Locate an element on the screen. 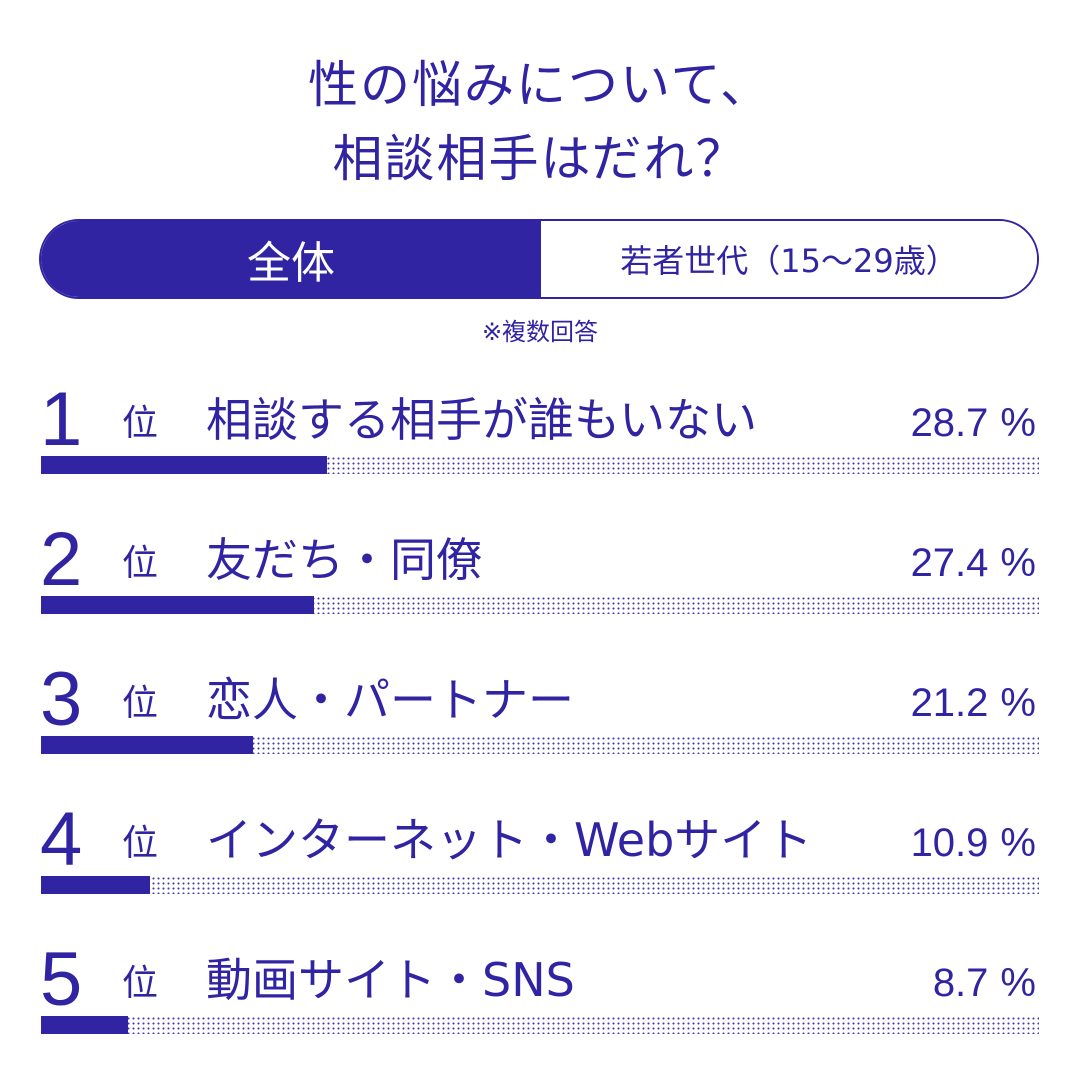 Image resolution: width=1080 pixels, height=1080 pixels. chart-title: 性の悩みについて、 相談相手はだれ？ is located at coordinates (540, 122).